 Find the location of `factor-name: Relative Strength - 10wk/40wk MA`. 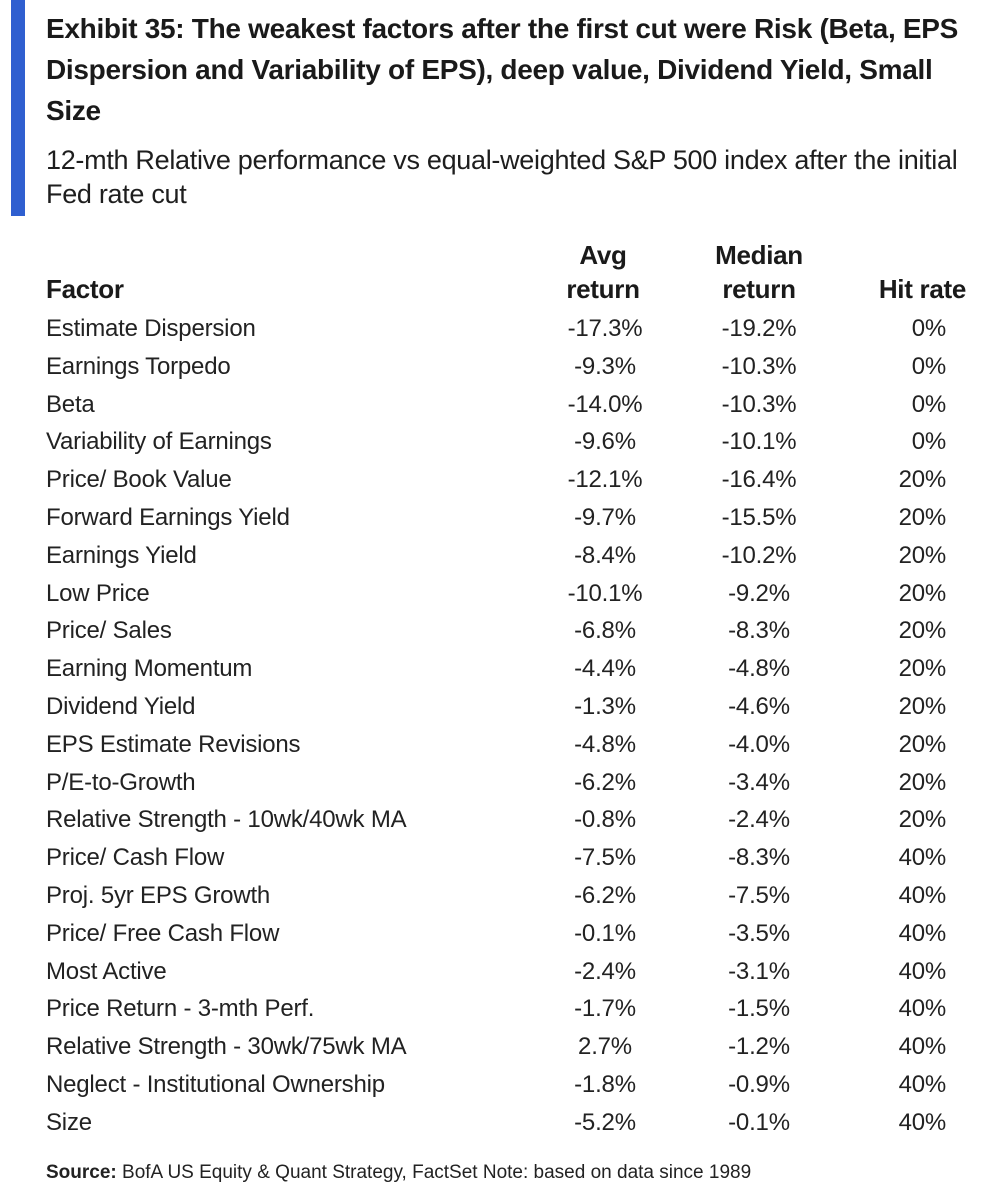

factor-name: Relative Strength - 10wk/40wk MA is located at coordinates (226, 820).